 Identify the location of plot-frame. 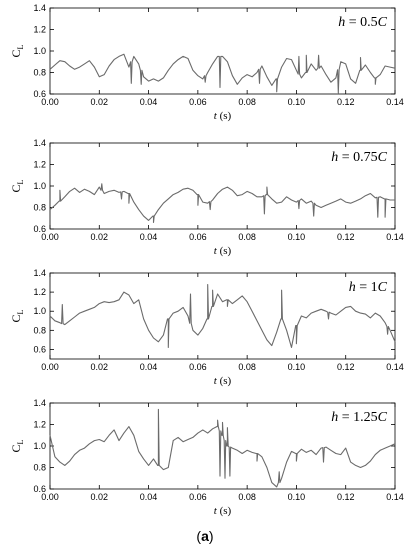
(222, 316).